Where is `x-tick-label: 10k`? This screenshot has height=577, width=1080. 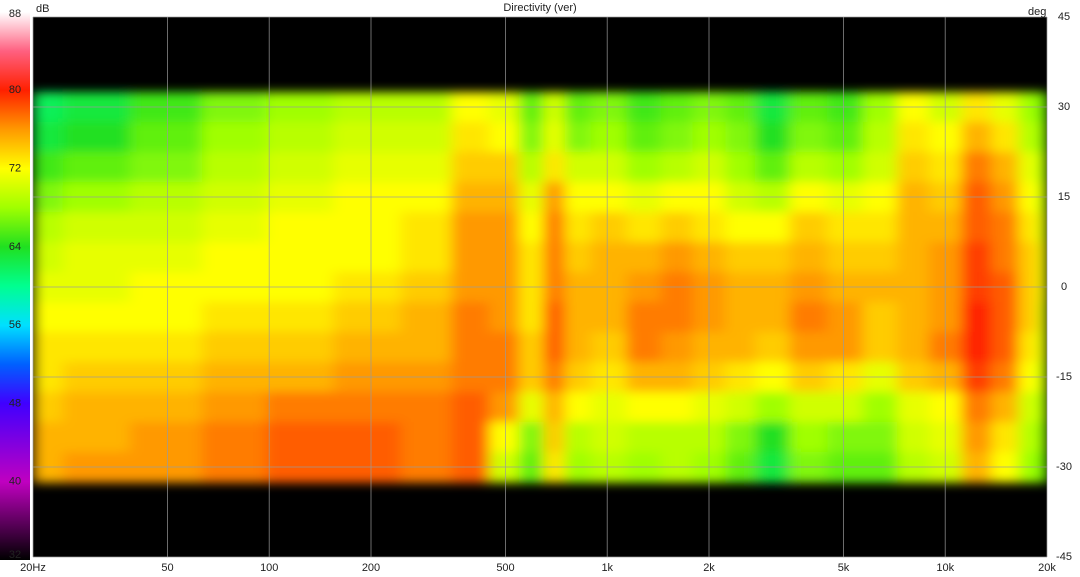
x-tick-label: 10k is located at coordinates (945, 568).